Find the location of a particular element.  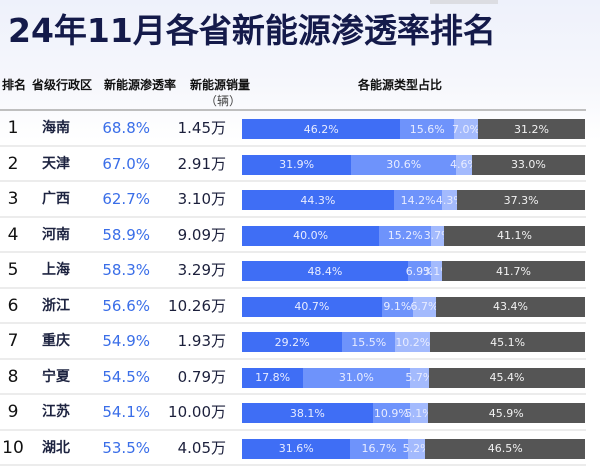

segment-4: 45.1% is located at coordinates (507, 342).